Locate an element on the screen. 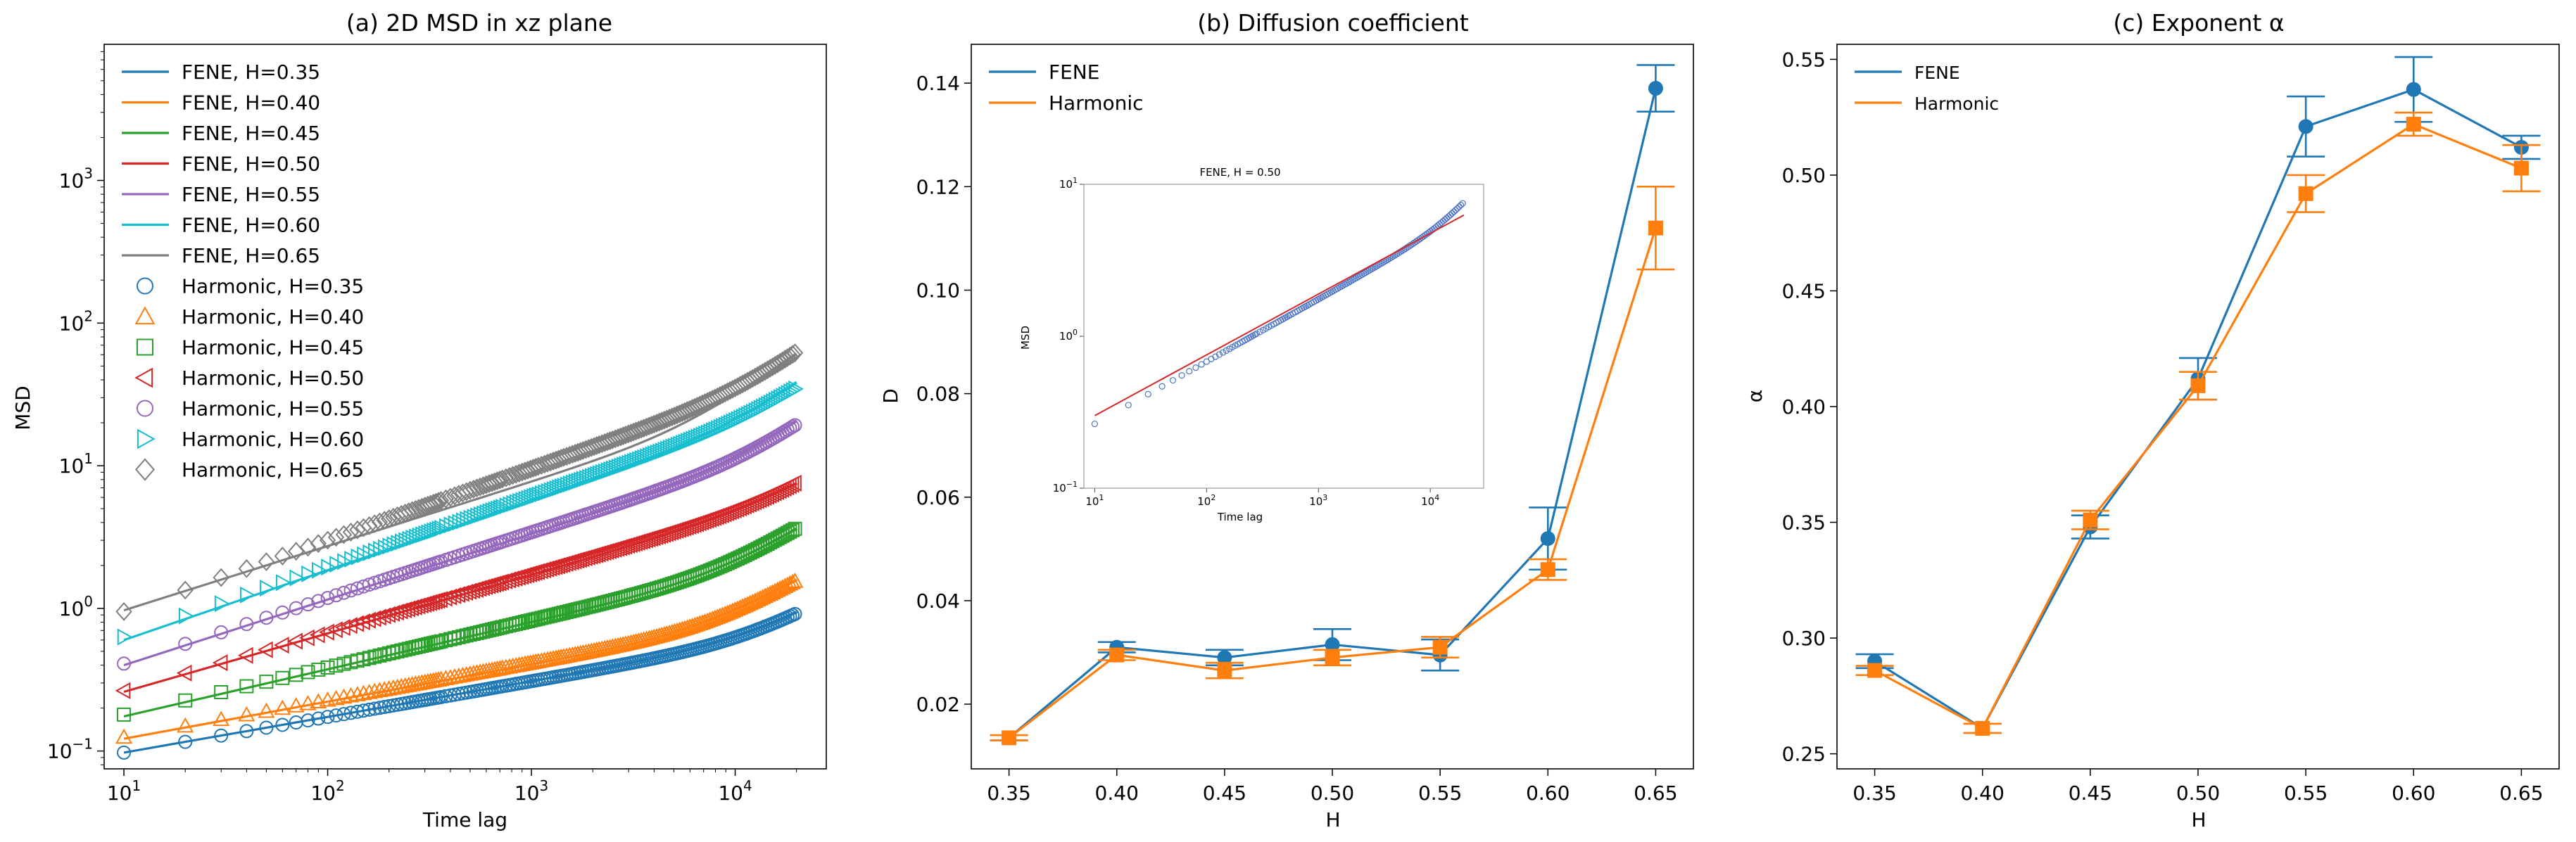  y-tick-label: 0.35 is located at coordinates (1804, 523).